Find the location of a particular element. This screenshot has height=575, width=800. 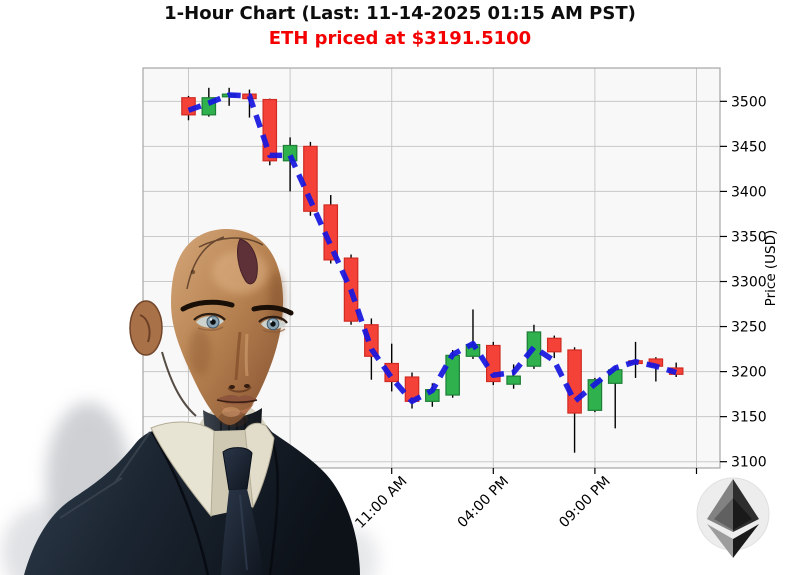

chart-subtitle: ETH priced at $3191.5100 is located at coordinates (400, 38).